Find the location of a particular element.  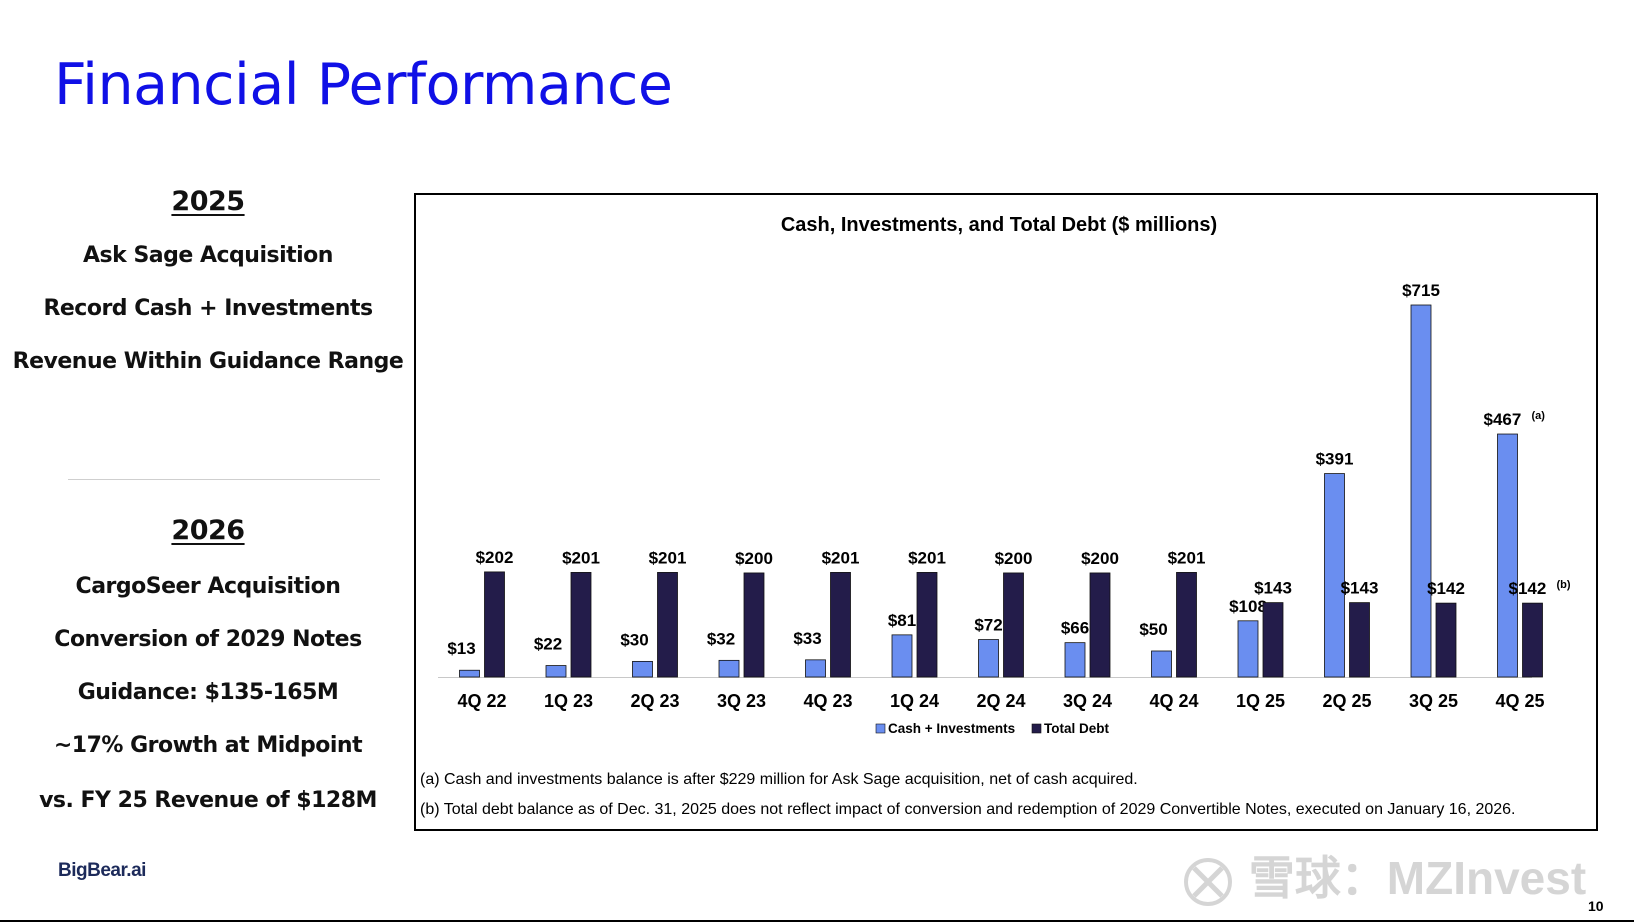

highlight-2026-item: Conversion of 2029 Notes is located at coordinates (208, 639).